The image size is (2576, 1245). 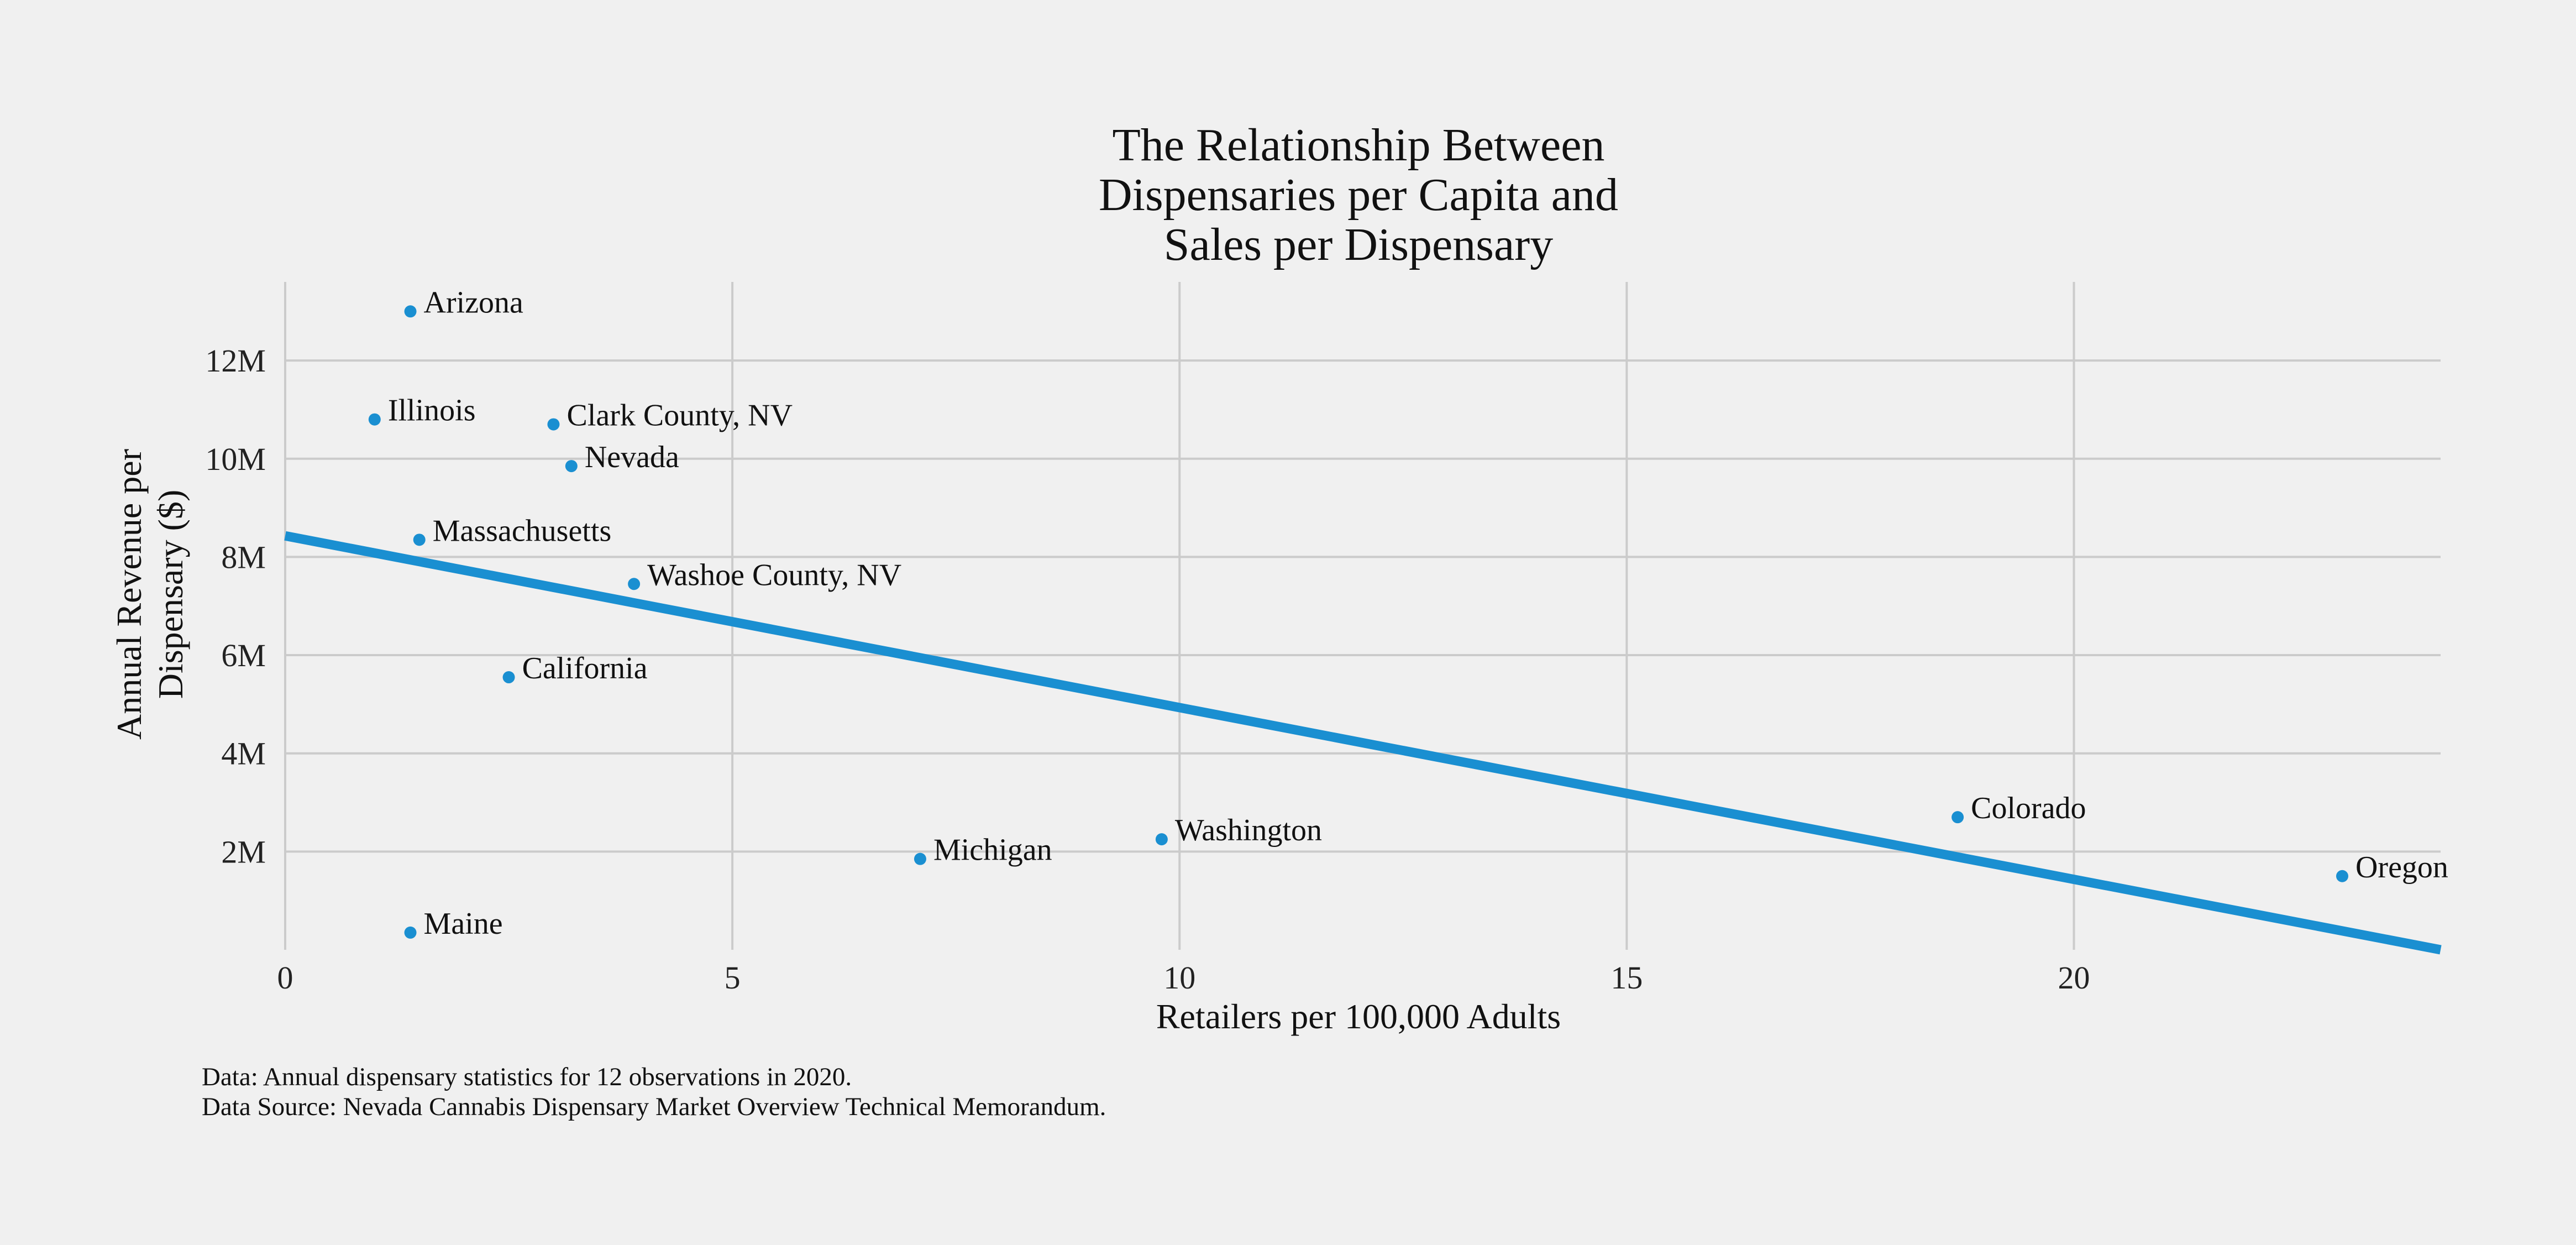 What do you see at coordinates (1179, 978) in the screenshot?
I see `x-tick-label: 10` at bounding box center [1179, 978].